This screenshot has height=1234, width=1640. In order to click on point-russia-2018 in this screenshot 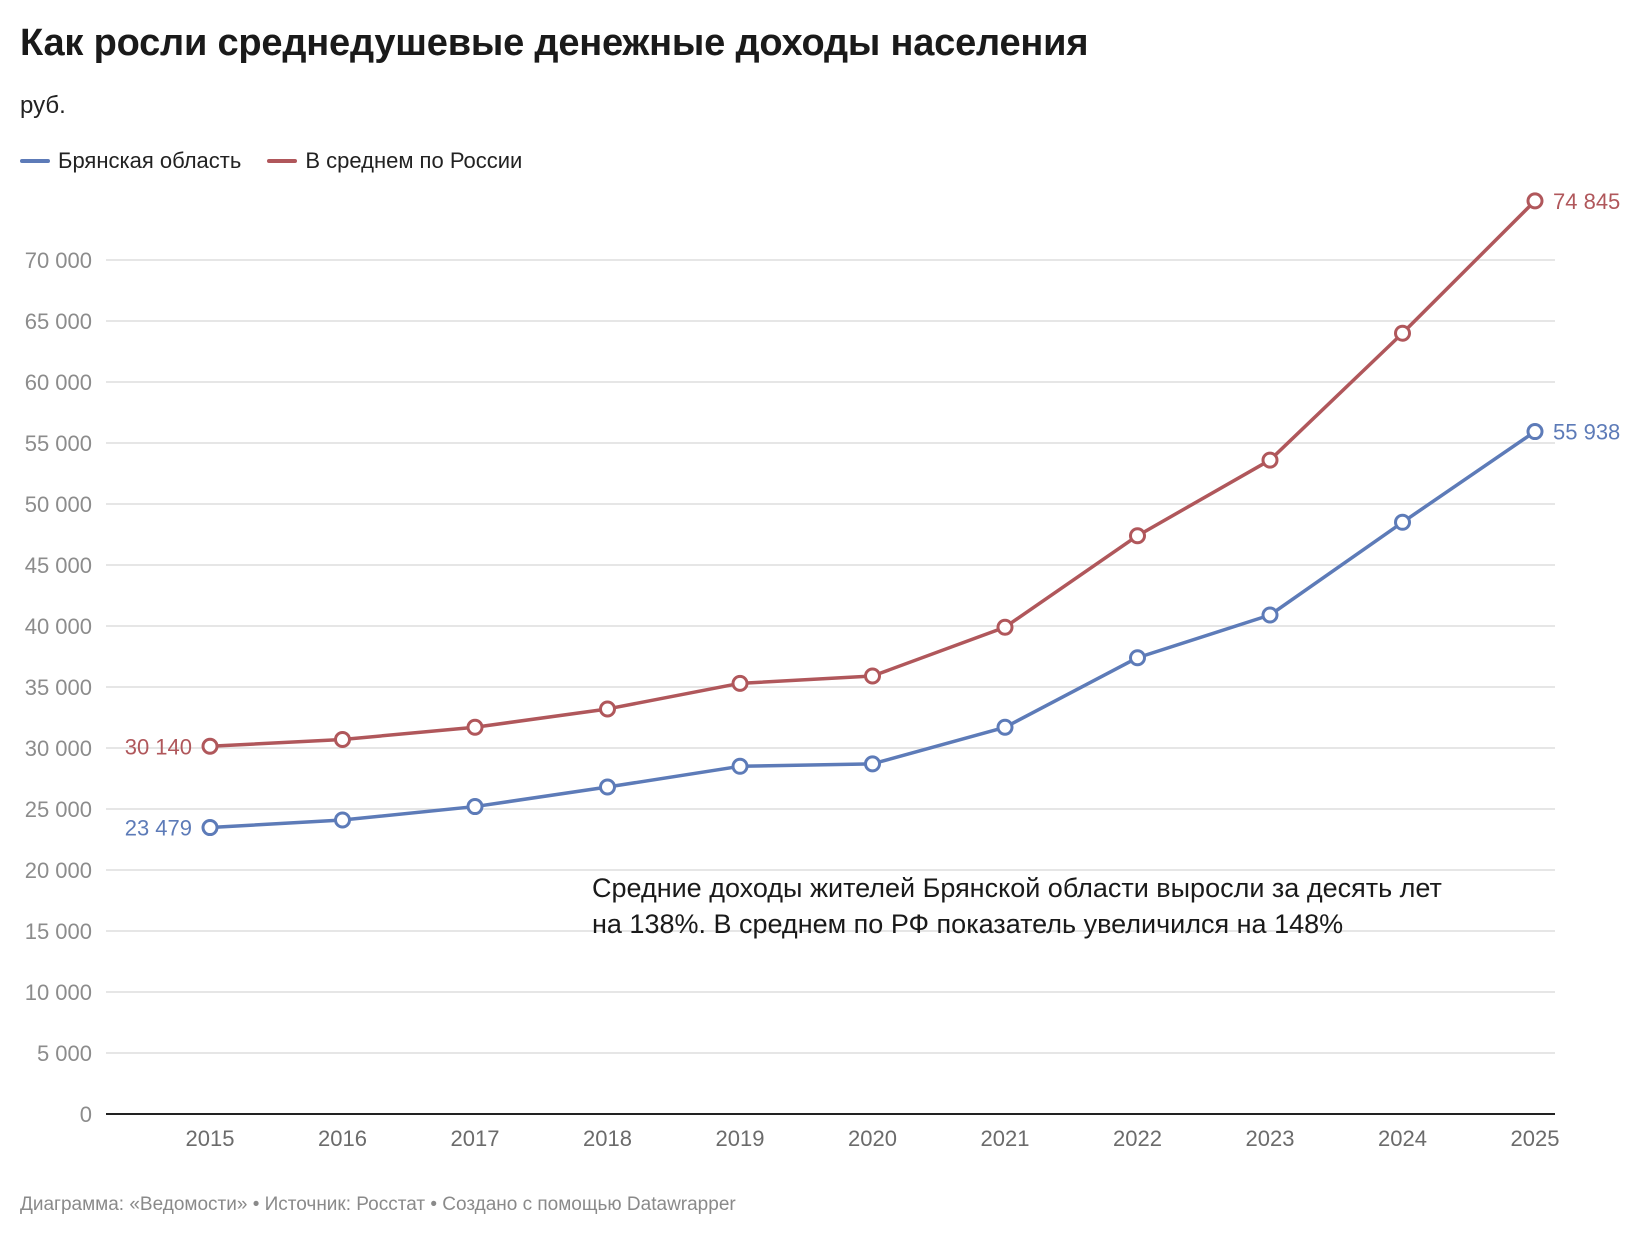, I will do `click(607, 709)`.